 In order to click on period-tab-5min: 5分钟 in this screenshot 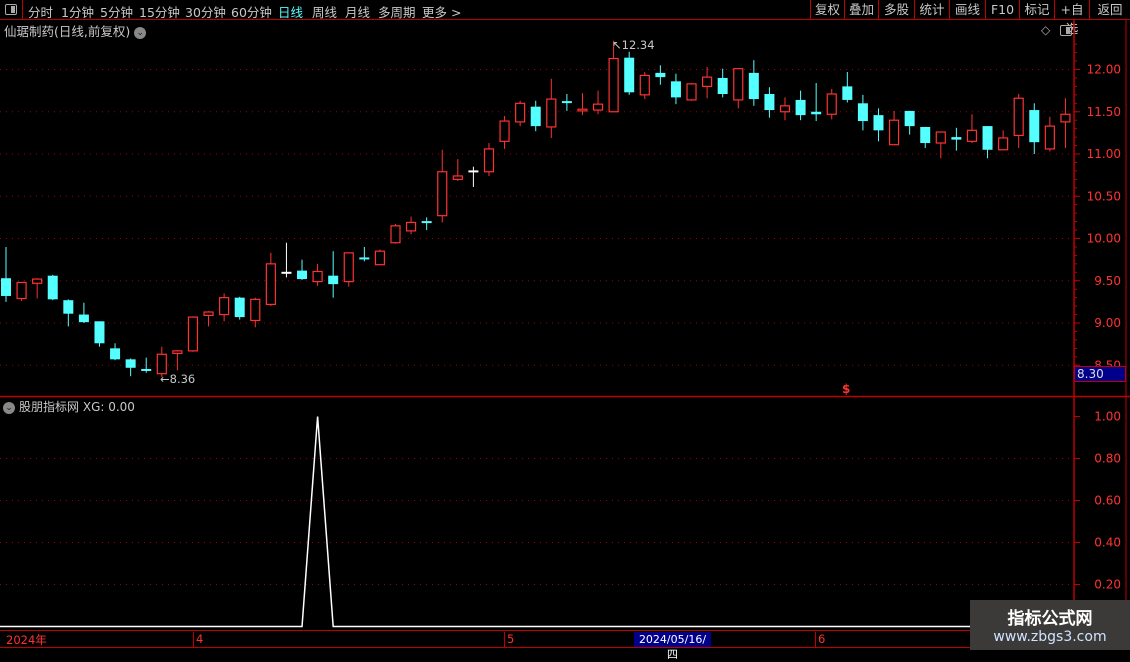, I will do `click(116, 12)`.